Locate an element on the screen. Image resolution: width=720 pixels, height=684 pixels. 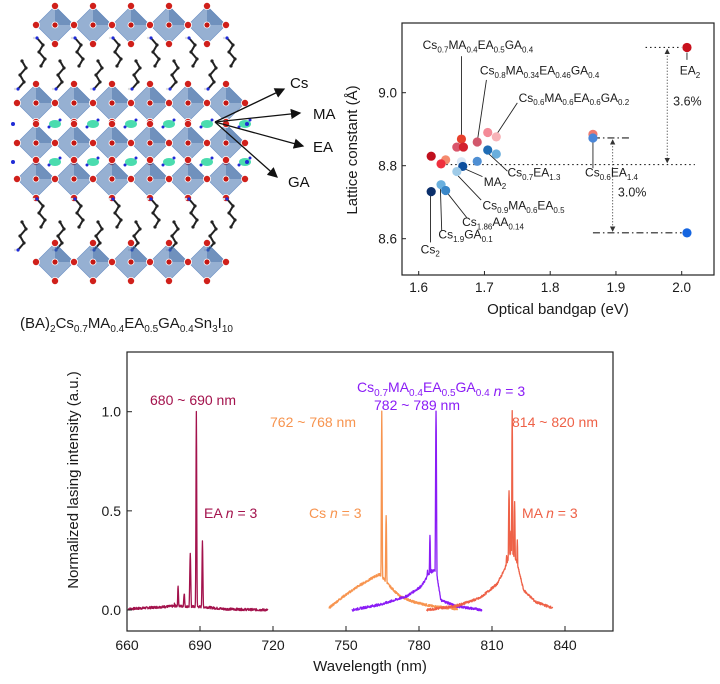
series-name-label: Cs n = 3 is located at coordinates (335, 513).